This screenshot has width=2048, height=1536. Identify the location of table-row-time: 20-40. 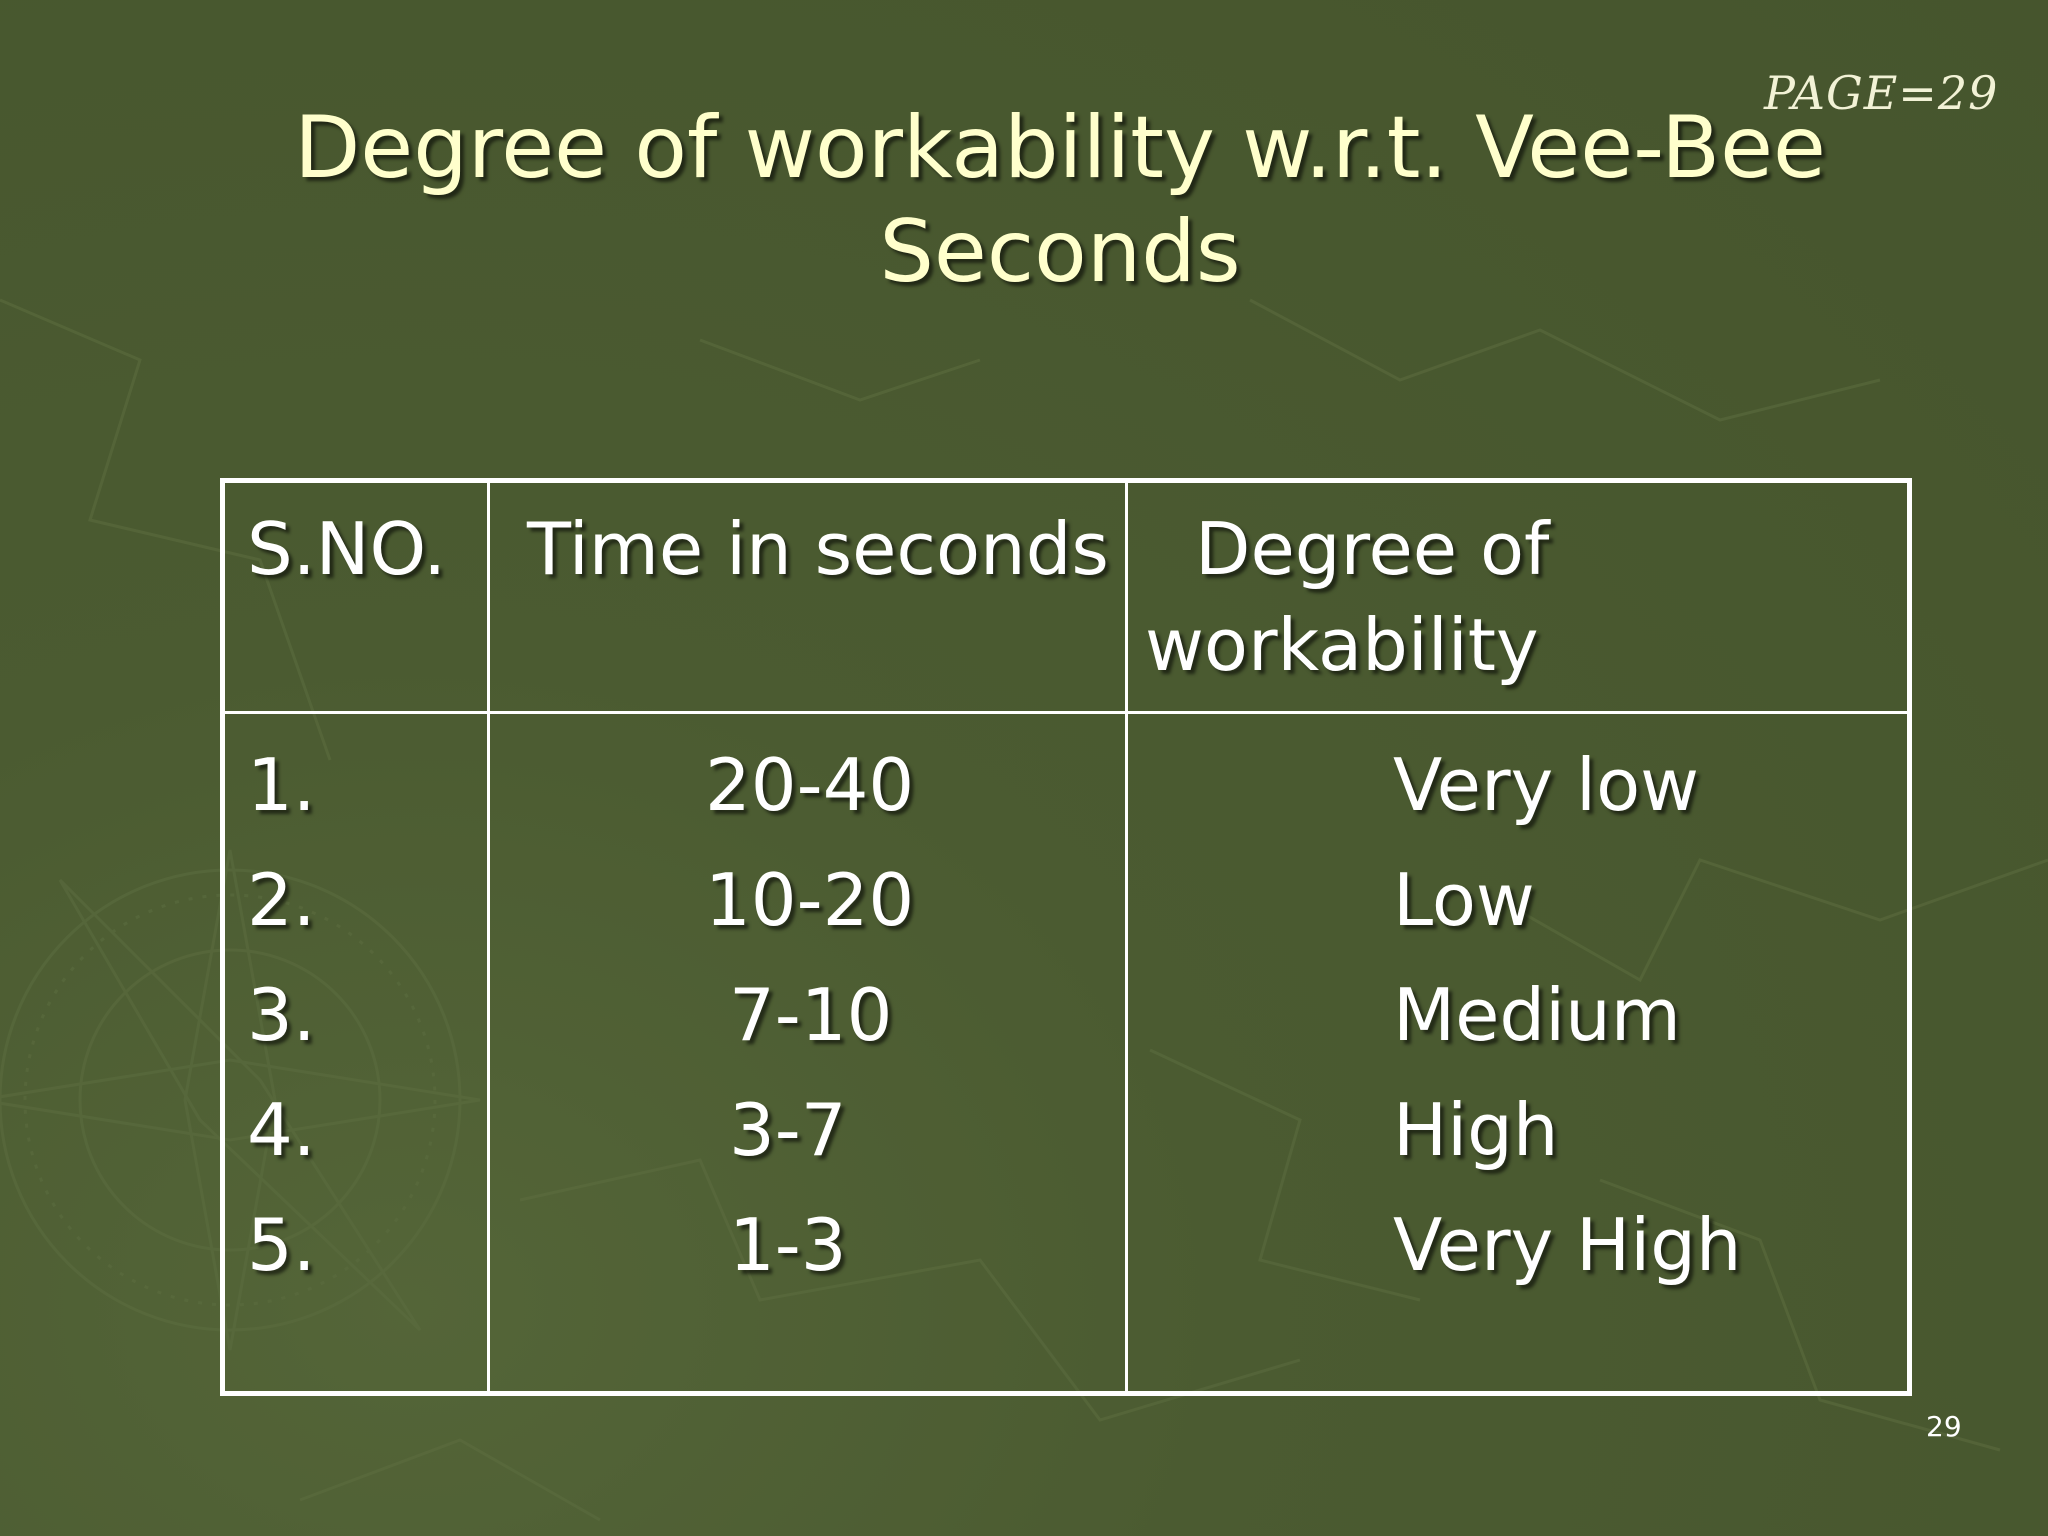
(810, 785).